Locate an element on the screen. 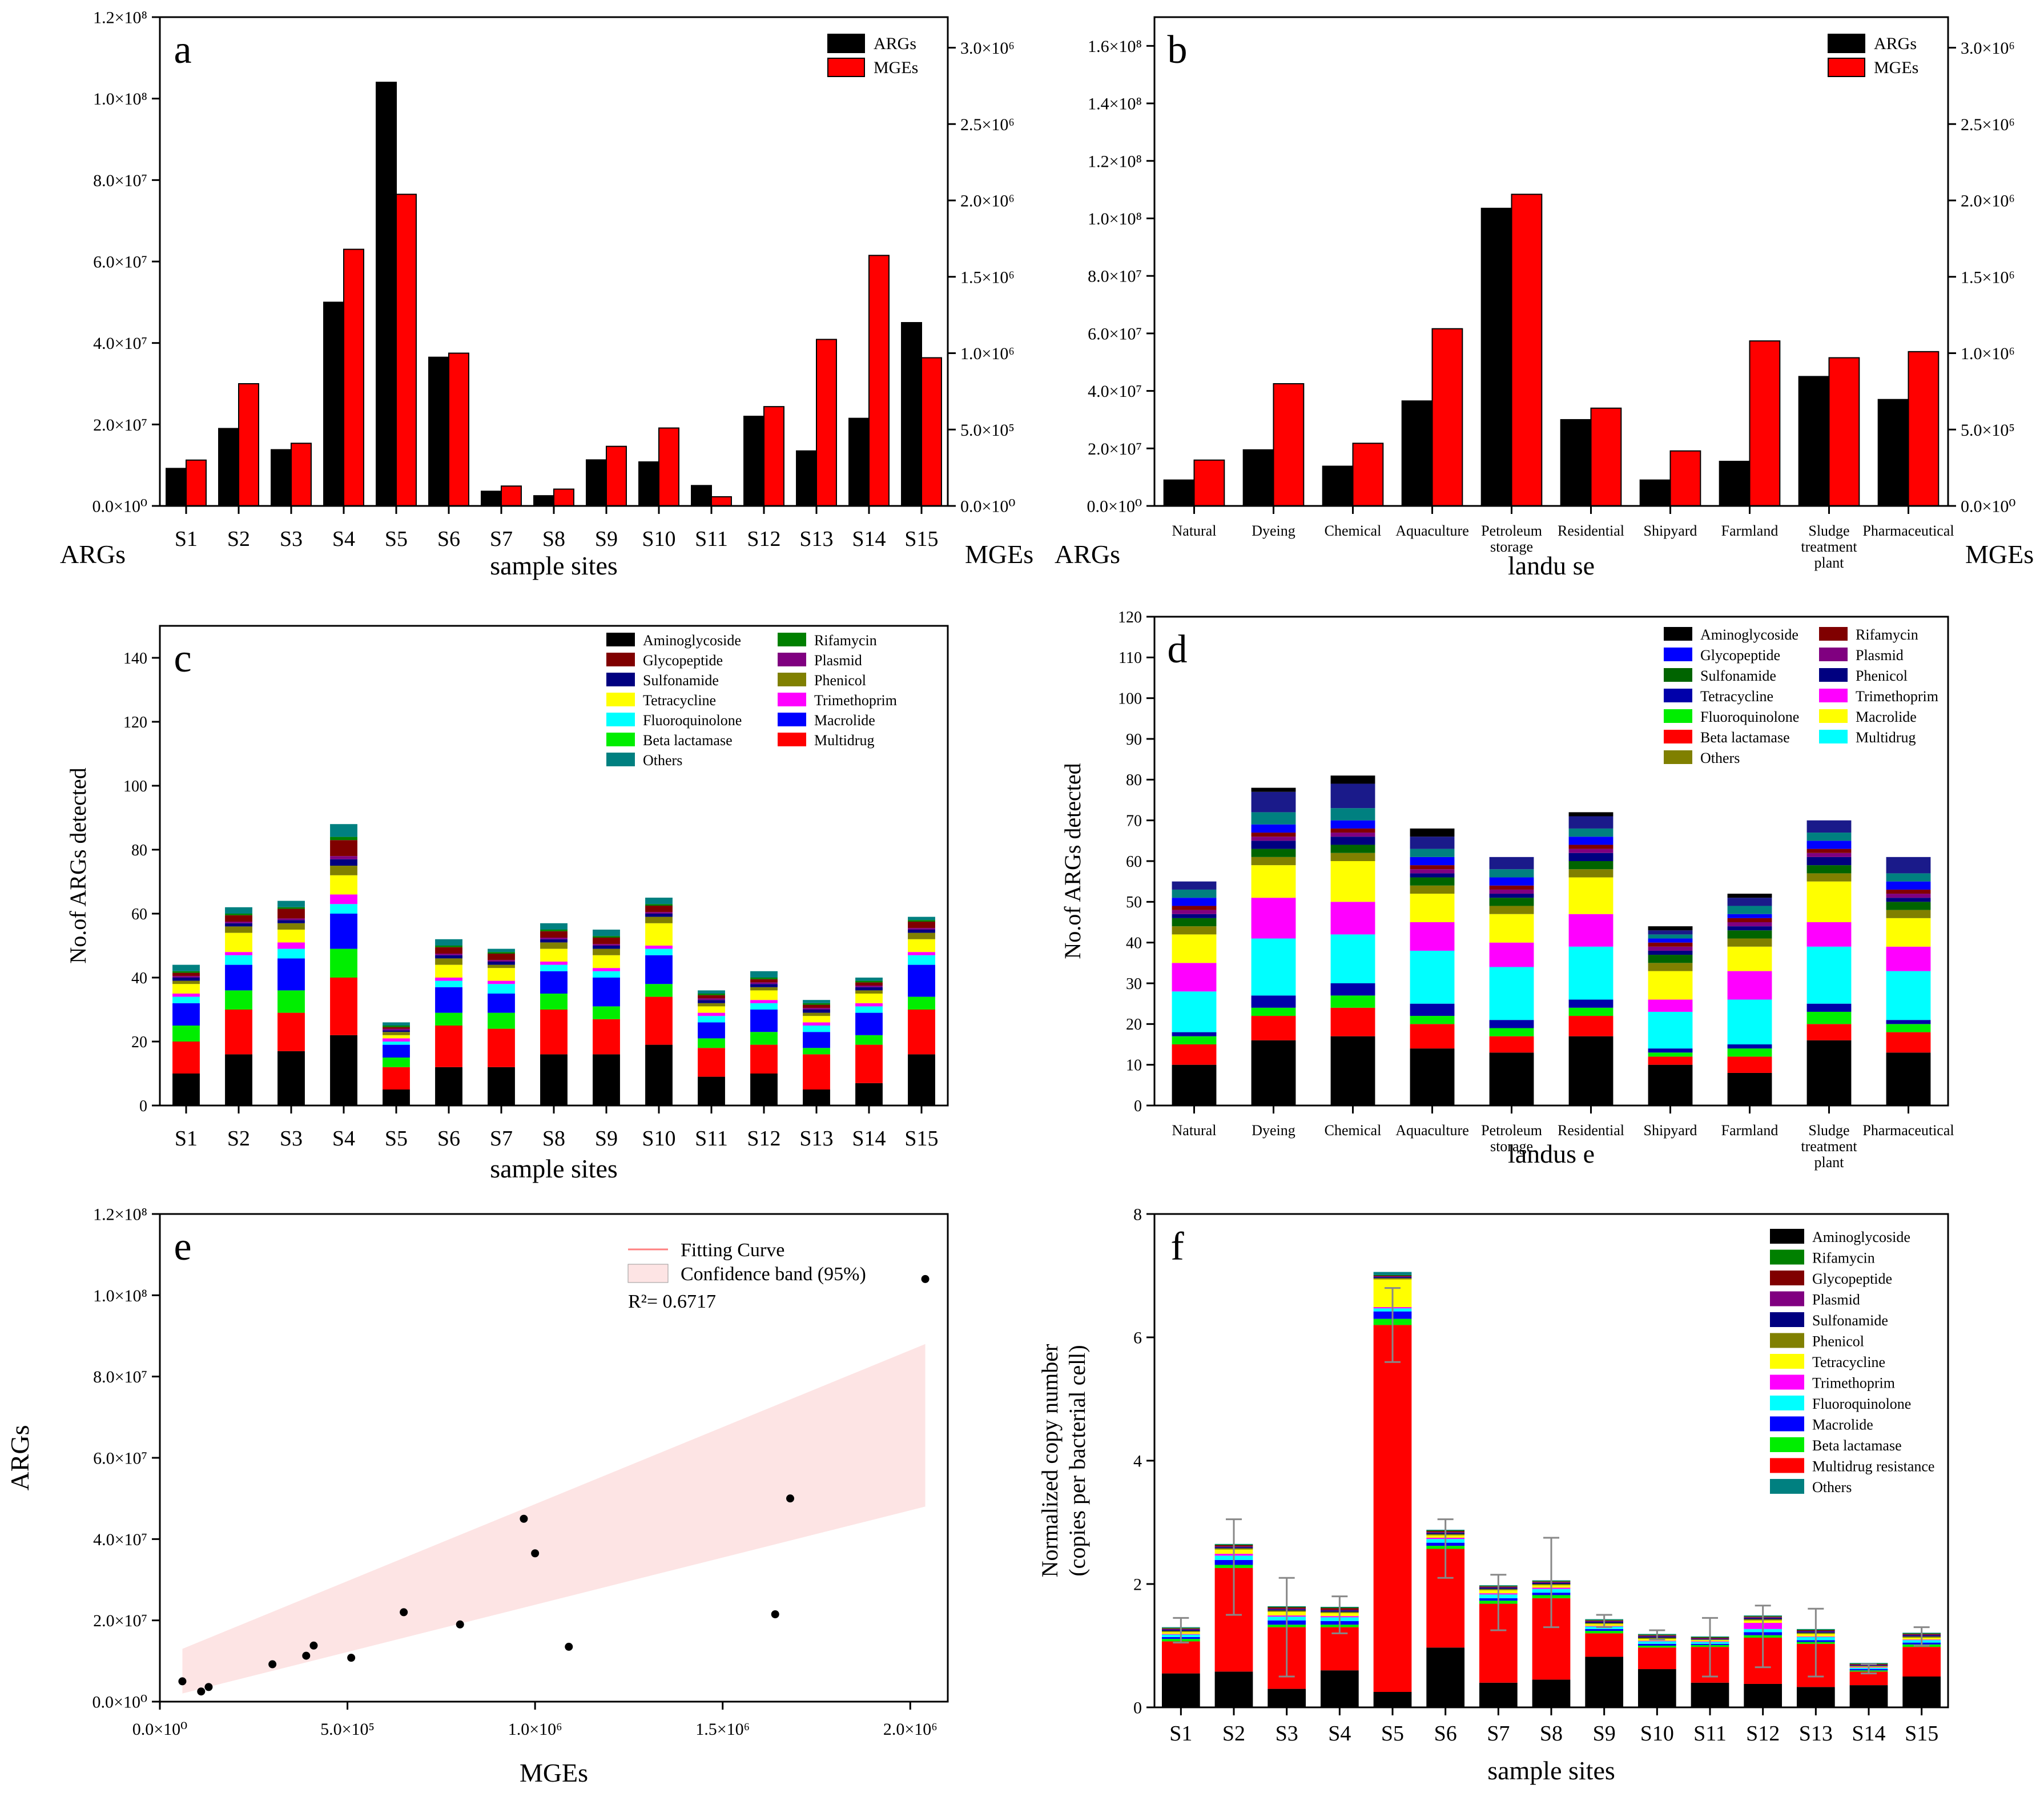 The width and height of the screenshot is (2044, 1801). x-tick-label: Residential is located at coordinates (1591, 530).